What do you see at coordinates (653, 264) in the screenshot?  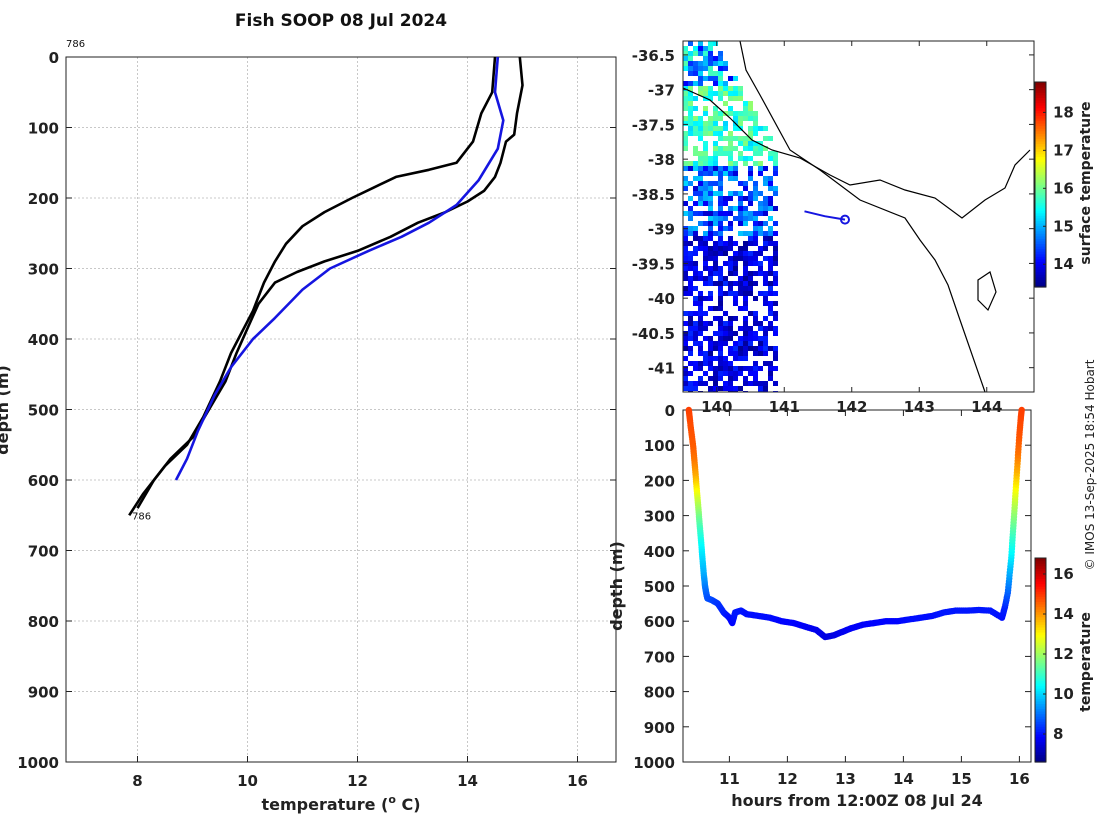 I see `map-ytick-label: -39.5` at bounding box center [653, 264].